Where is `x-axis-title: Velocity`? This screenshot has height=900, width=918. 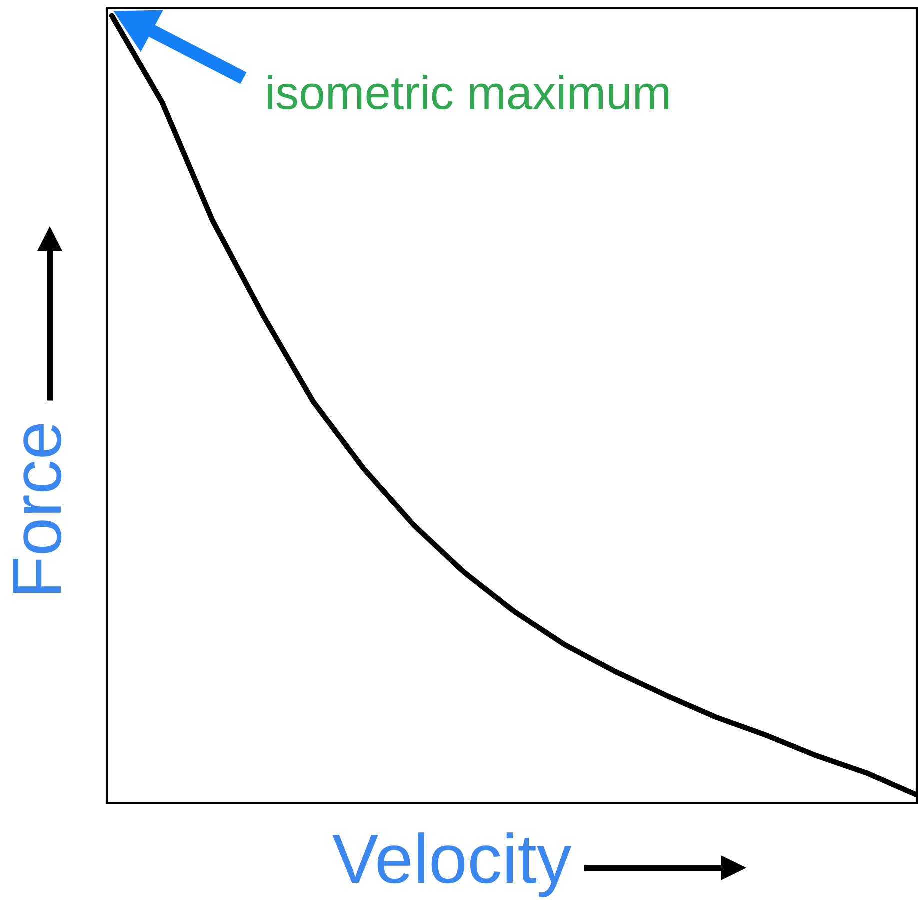
x-axis-title: Velocity is located at coordinates (452, 865).